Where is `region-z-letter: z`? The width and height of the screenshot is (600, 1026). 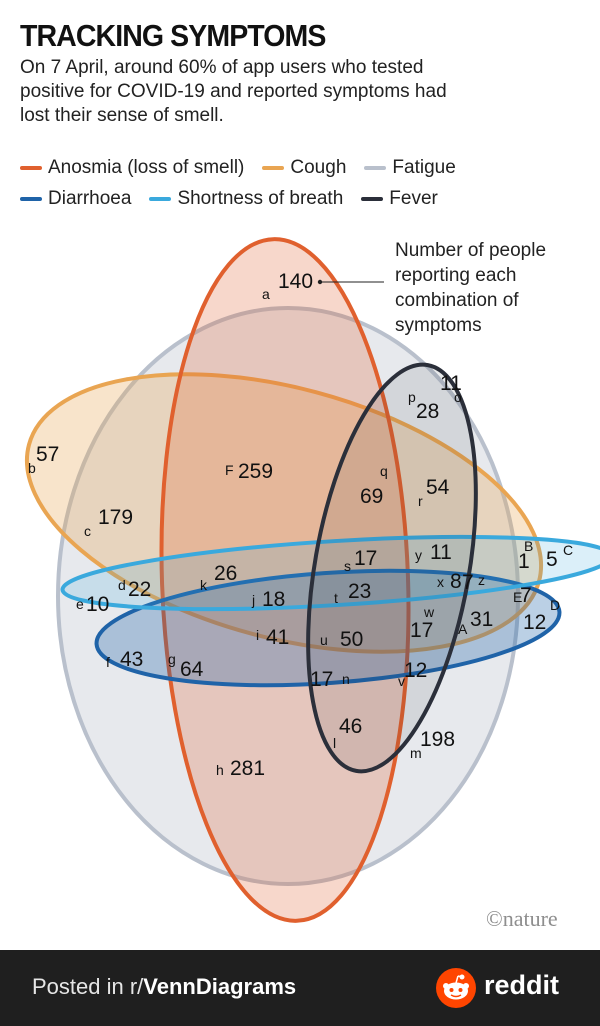
region-z-letter: z is located at coordinates (481, 580).